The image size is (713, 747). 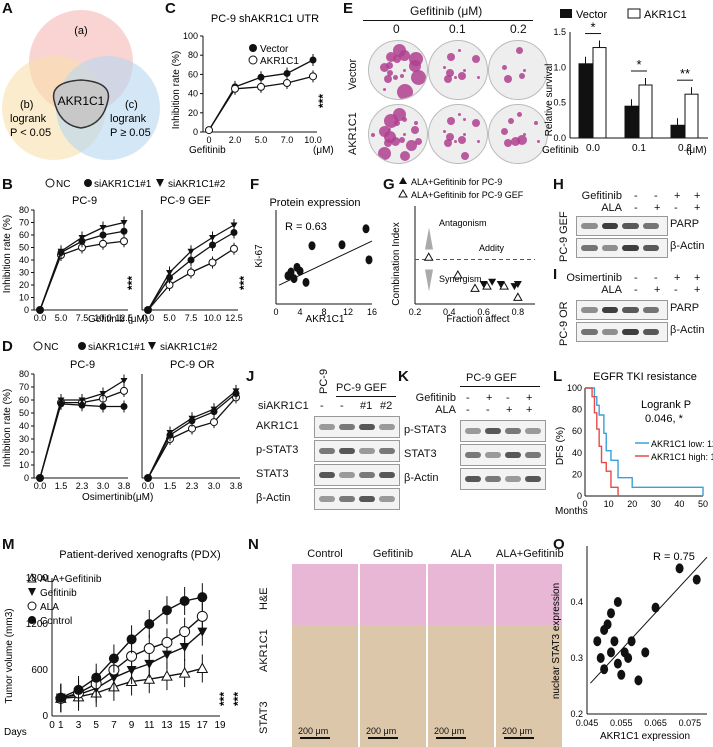 What do you see at coordinates (685, 224) in the screenshot?
I see `h-band-label-0: PARP` at bounding box center [685, 224].